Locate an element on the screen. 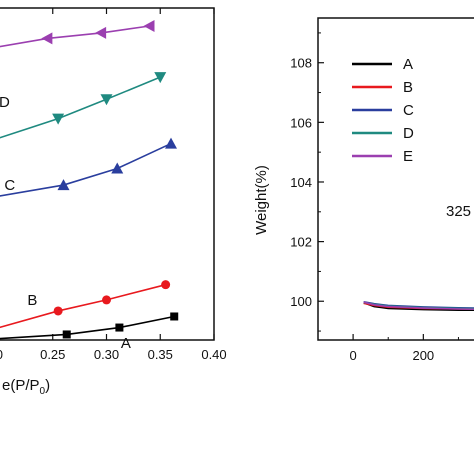 This screenshot has width=474, height=474. left-x-axis-label-sub: 0 is located at coordinates (43, 391).